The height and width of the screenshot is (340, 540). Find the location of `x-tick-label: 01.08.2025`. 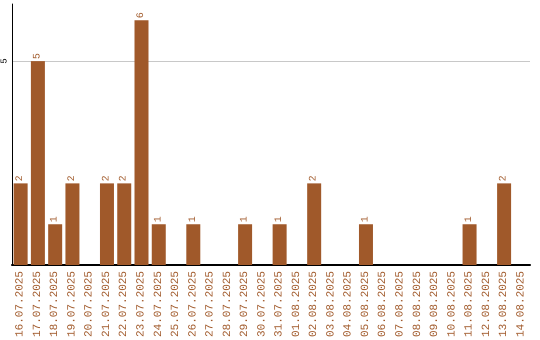

x-tick-label: 01.08.2025 is located at coordinates (296, 304).